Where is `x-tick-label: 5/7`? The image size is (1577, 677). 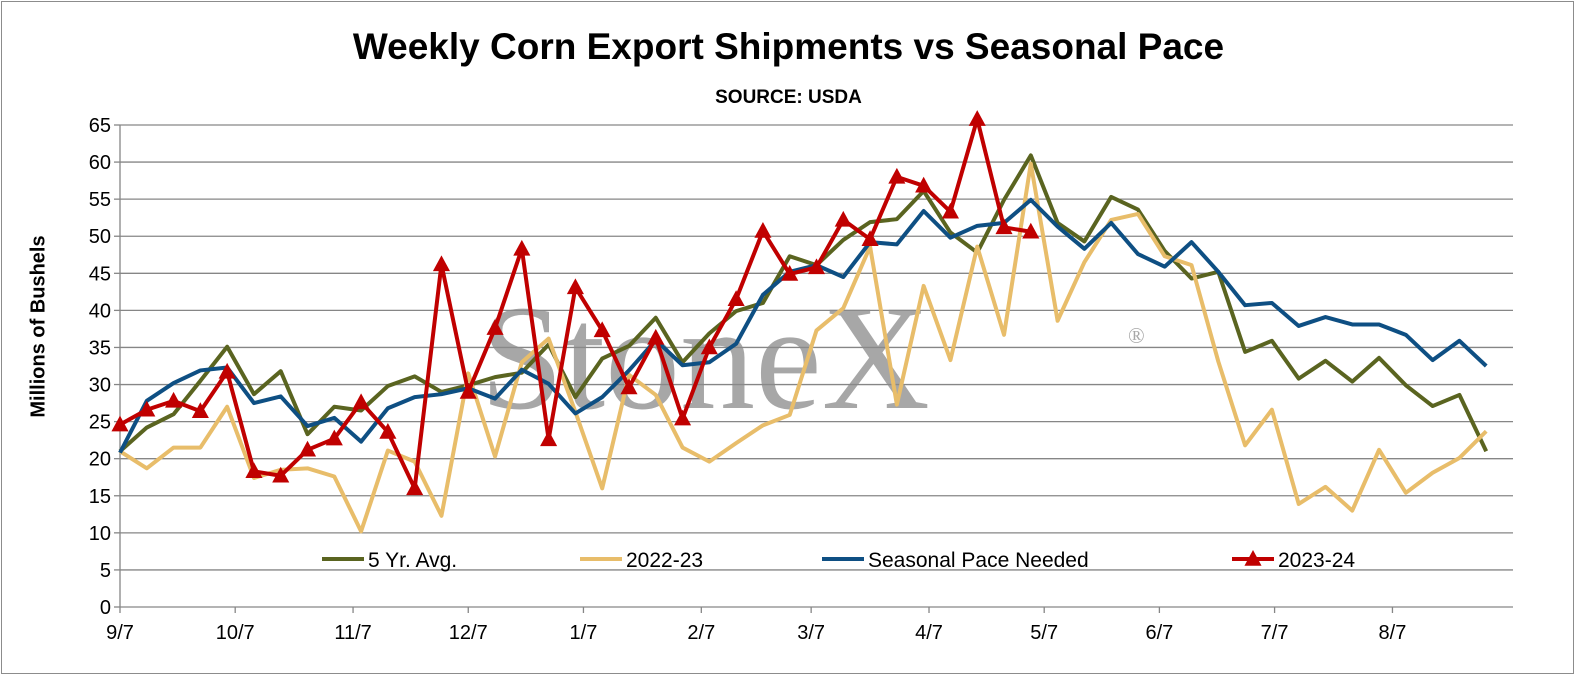
x-tick-label: 5/7 is located at coordinates (1044, 633).